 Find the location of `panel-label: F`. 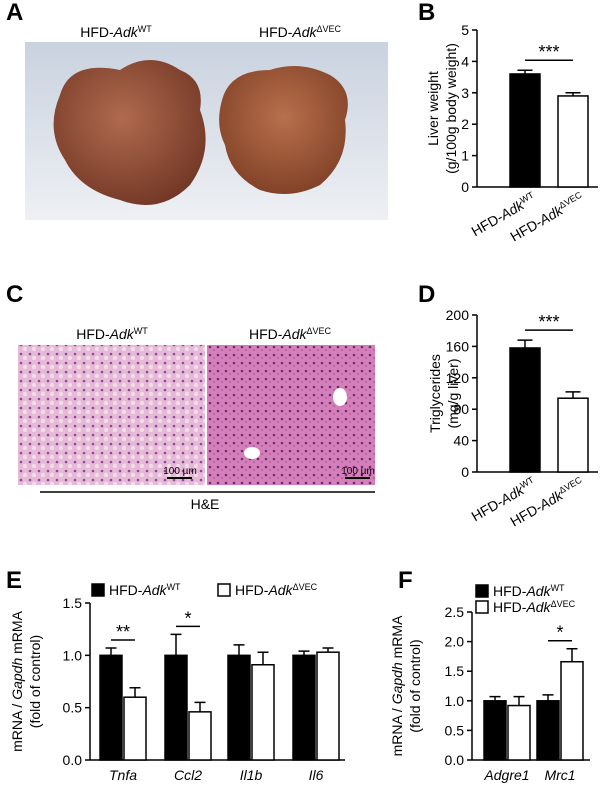

panel-label: F is located at coordinates (405, 580).